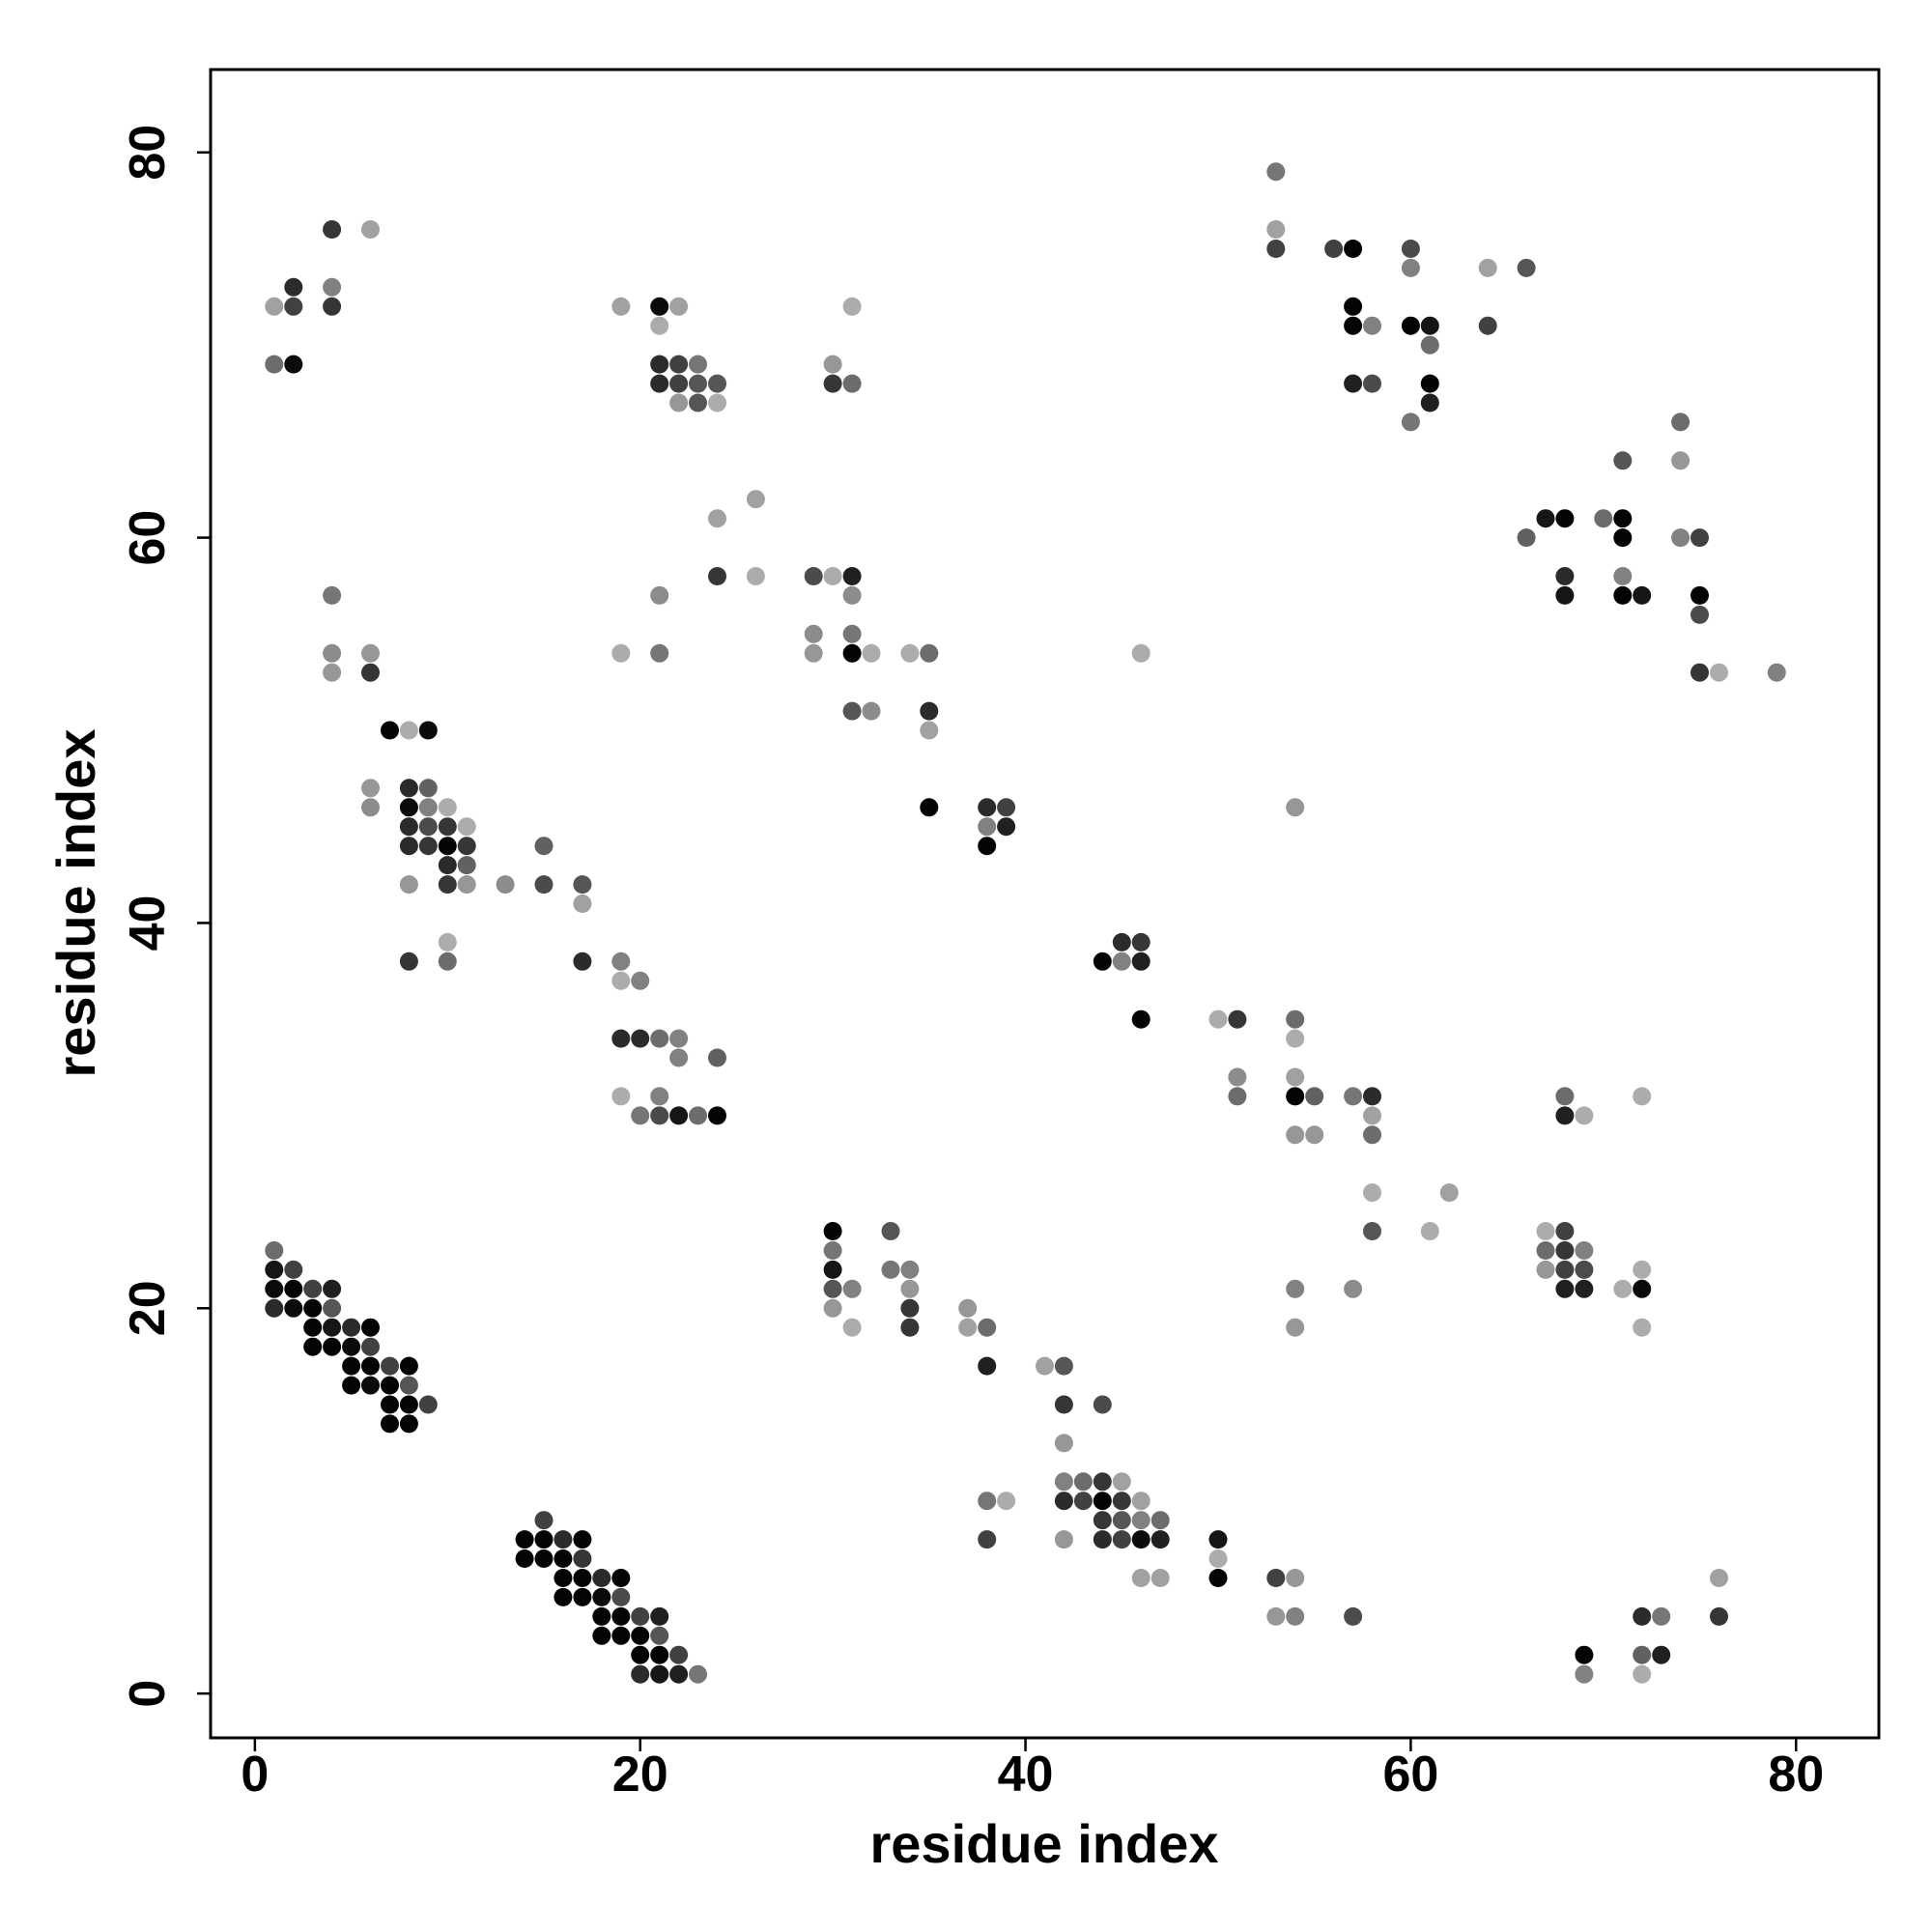 This screenshot has height=1932, width=1932. Describe the element at coordinates (75, 902) in the screenshot. I see `y-axis-title: residue index` at that location.